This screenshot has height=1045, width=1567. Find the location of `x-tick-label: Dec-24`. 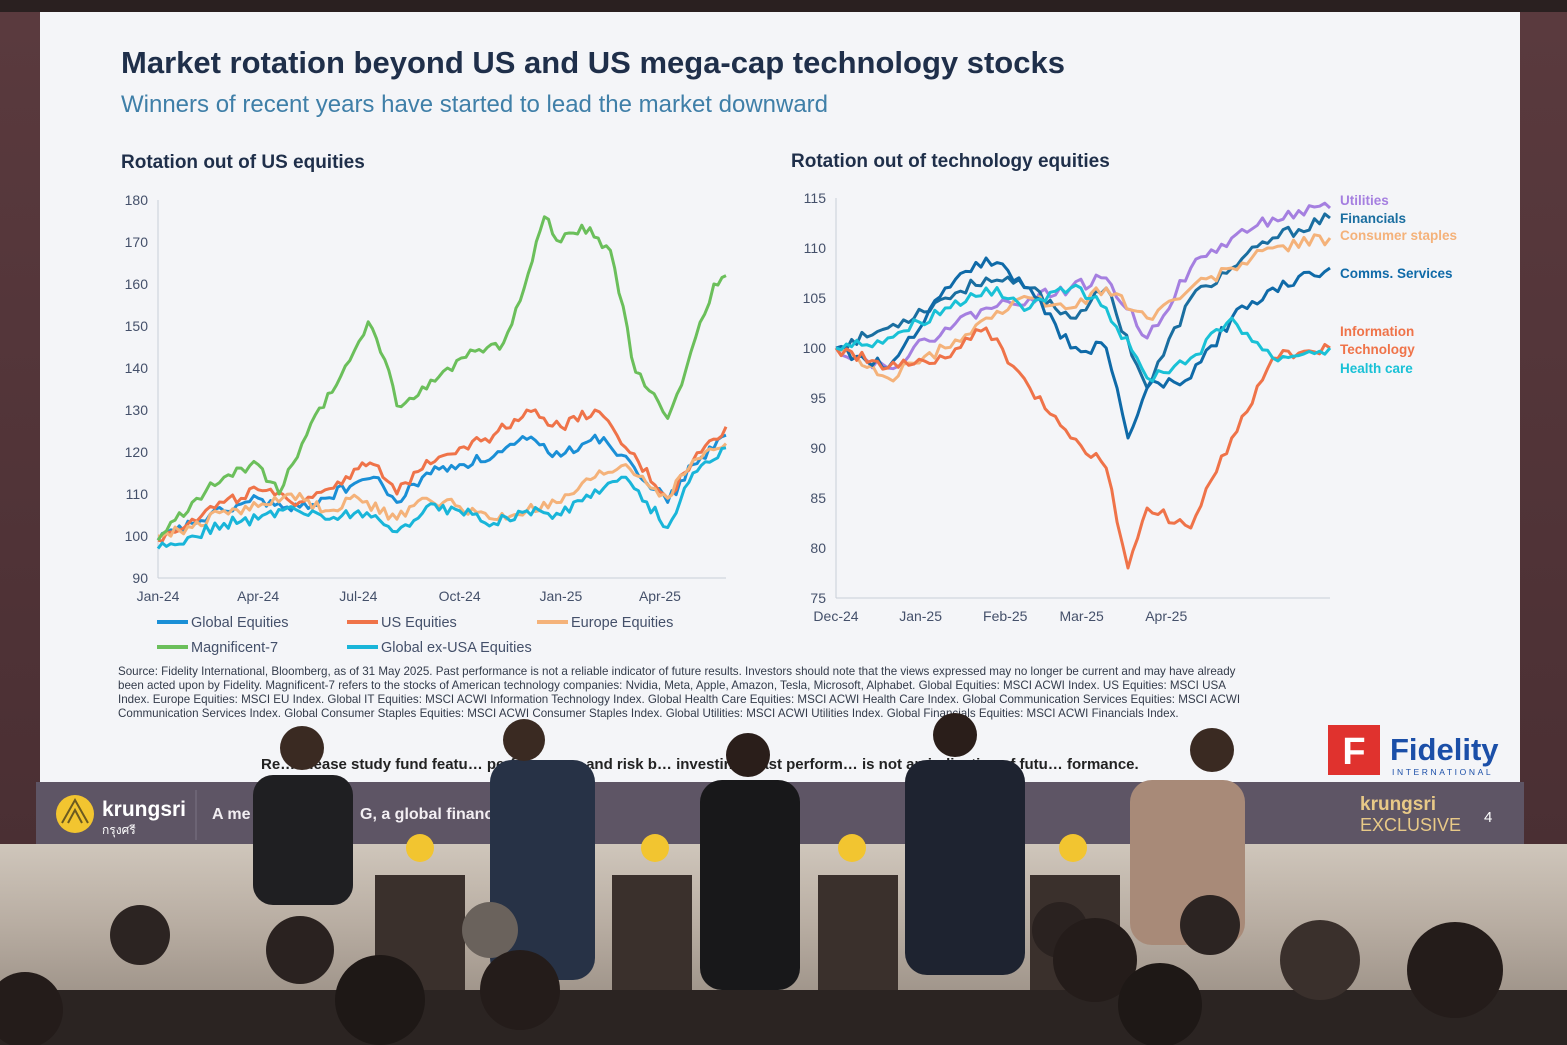

x-tick-label: Dec-24 is located at coordinates (835, 616).